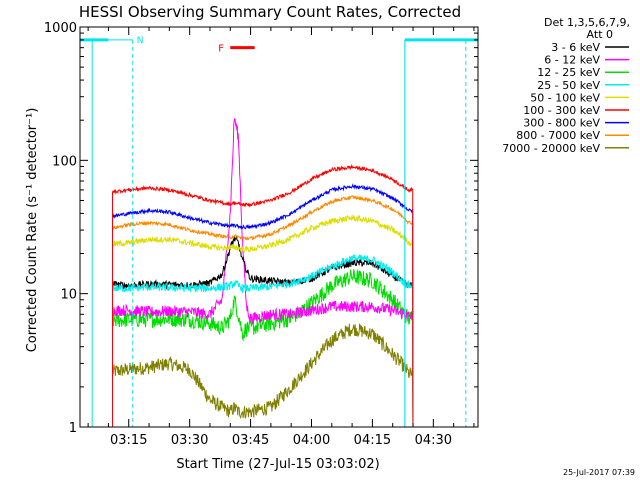 The height and width of the screenshot is (480, 640). What do you see at coordinates (277, 464) in the screenshot?
I see `x-axis-label: Start Time (27-Jul-15 03:03:02)` at bounding box center [277, 464].